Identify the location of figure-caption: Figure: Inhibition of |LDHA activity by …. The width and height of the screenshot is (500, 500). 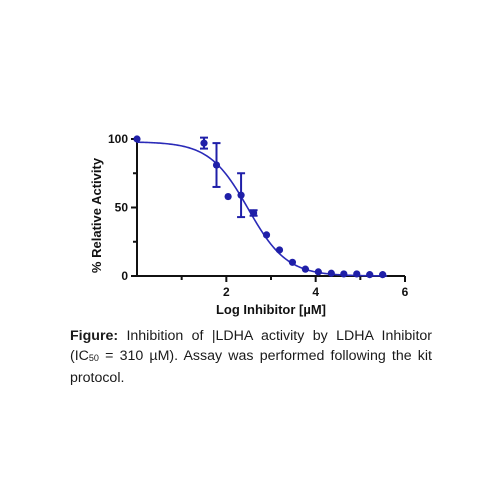
(251, 357).